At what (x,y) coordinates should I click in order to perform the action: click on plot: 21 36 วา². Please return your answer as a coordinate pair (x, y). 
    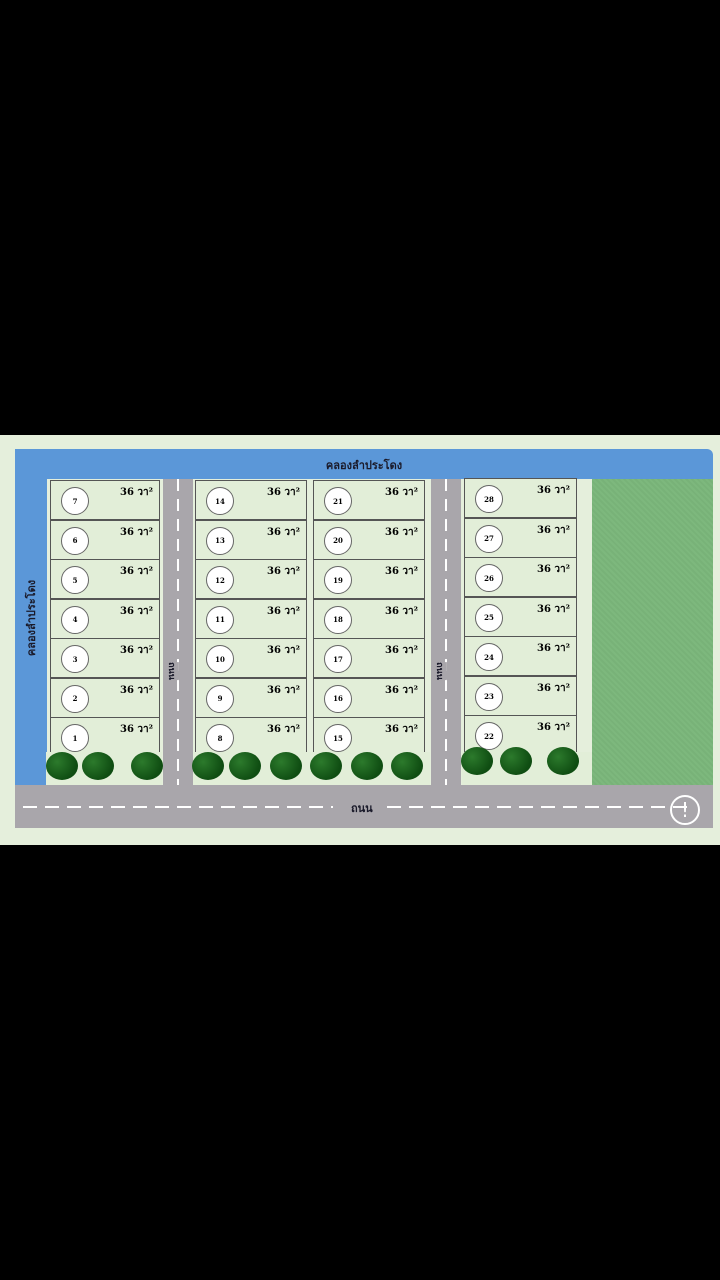
    Looking at the image, I should click on (369, 500).